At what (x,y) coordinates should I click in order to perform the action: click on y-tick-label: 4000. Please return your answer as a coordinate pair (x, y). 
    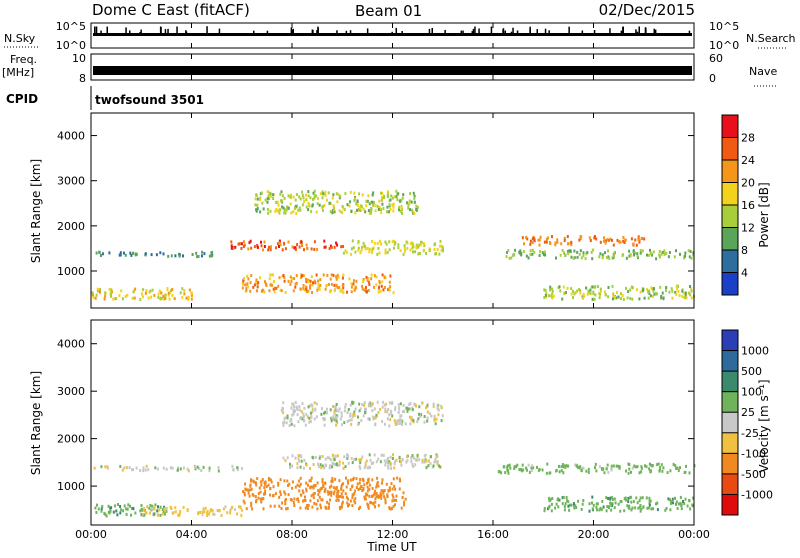
    Looking at the image, I should click on (71, 136).